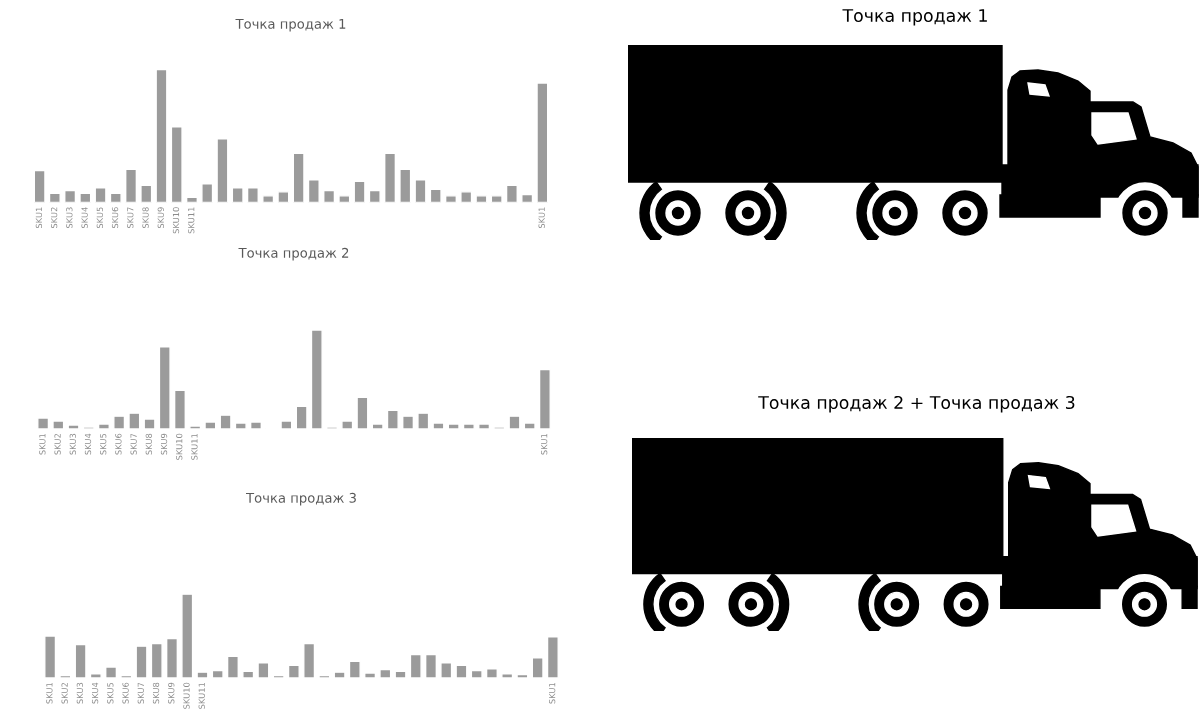 This screenshot has width=1200, height=714. Describe the element at coordinates (300, 499) in the screenshot. I see `chart-title: Точка продаж 3` at that location.